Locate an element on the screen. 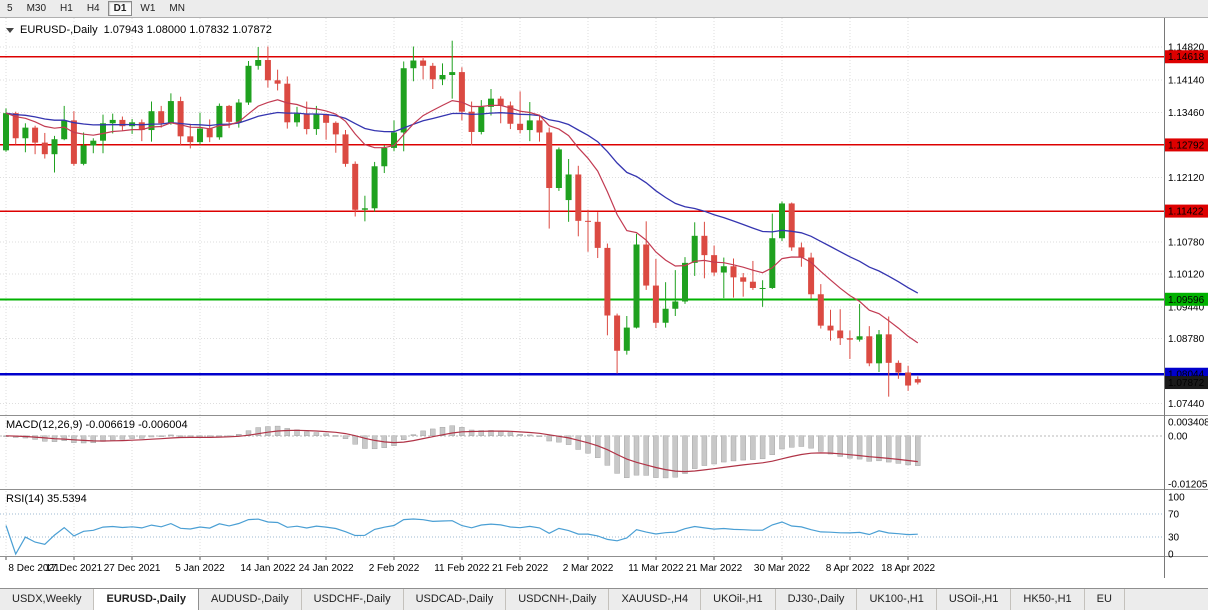 This screenshot has height=610, width=1208. symbol-tab: UKOil-,H1 is located at coordinates (738, 599).